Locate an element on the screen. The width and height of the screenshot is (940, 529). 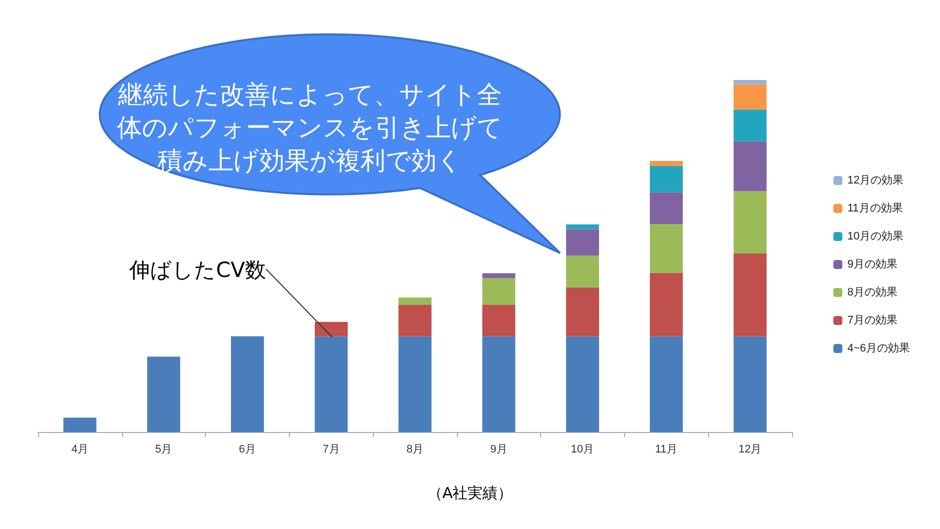
legend-label: 10月の効果 is located at coordinates (875, 236).